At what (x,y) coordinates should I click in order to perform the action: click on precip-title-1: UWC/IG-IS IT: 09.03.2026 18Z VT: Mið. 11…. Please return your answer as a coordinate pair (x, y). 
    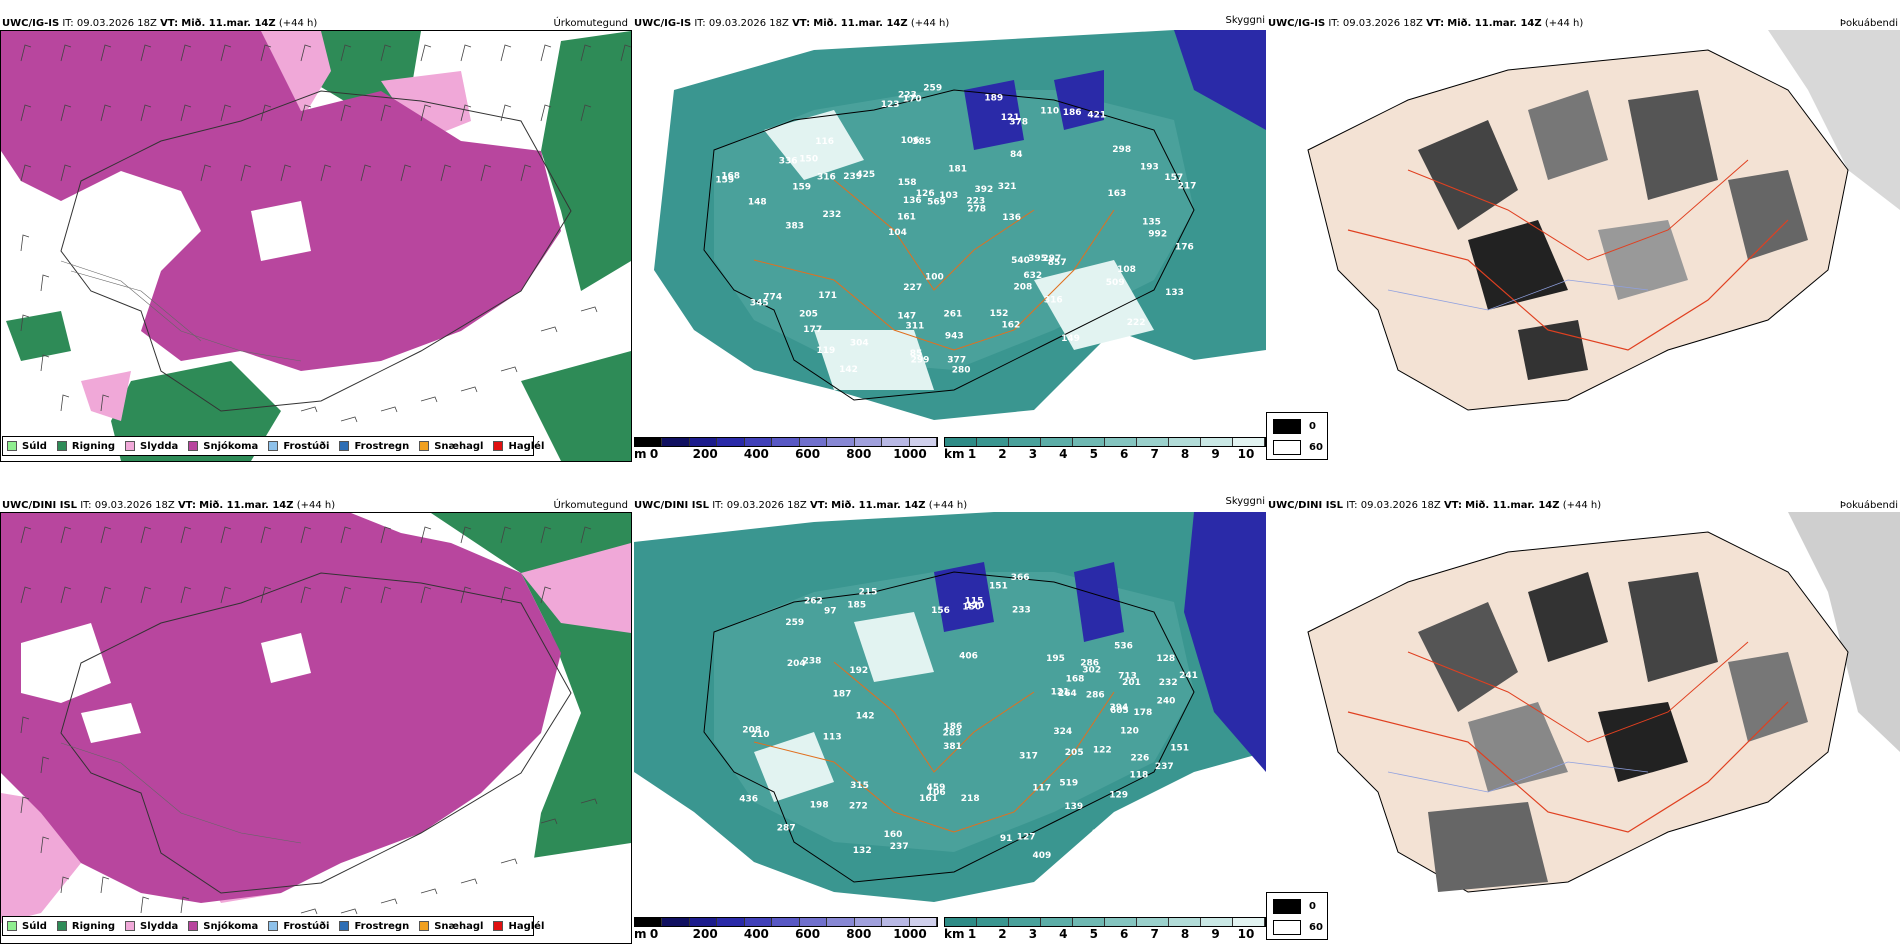
    Looking at the image, I should click on (160, 23).